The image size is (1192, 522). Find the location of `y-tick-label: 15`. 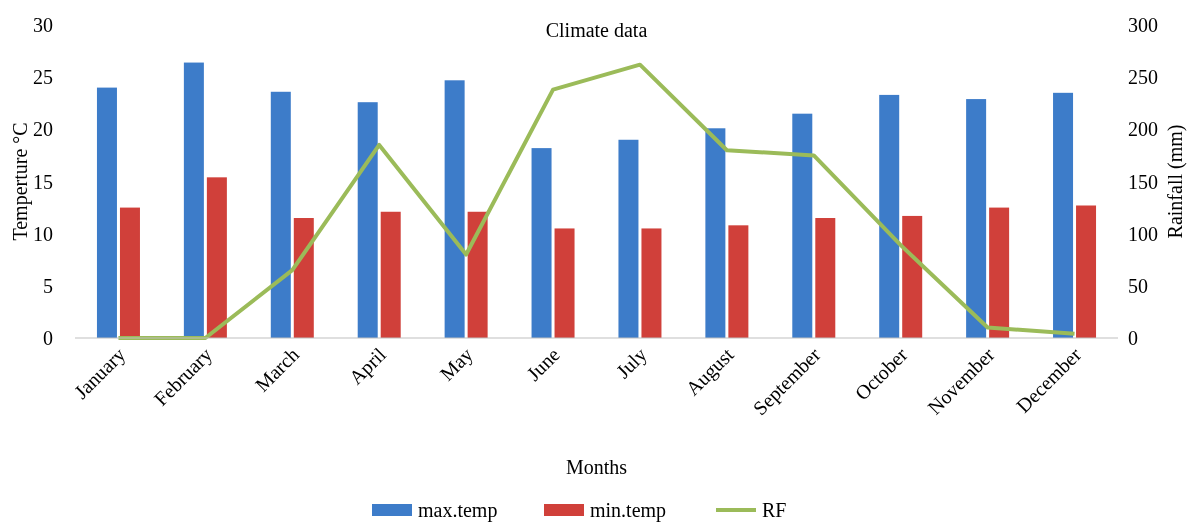

y-tick-label: 15 is located at coordinates (43, 181).